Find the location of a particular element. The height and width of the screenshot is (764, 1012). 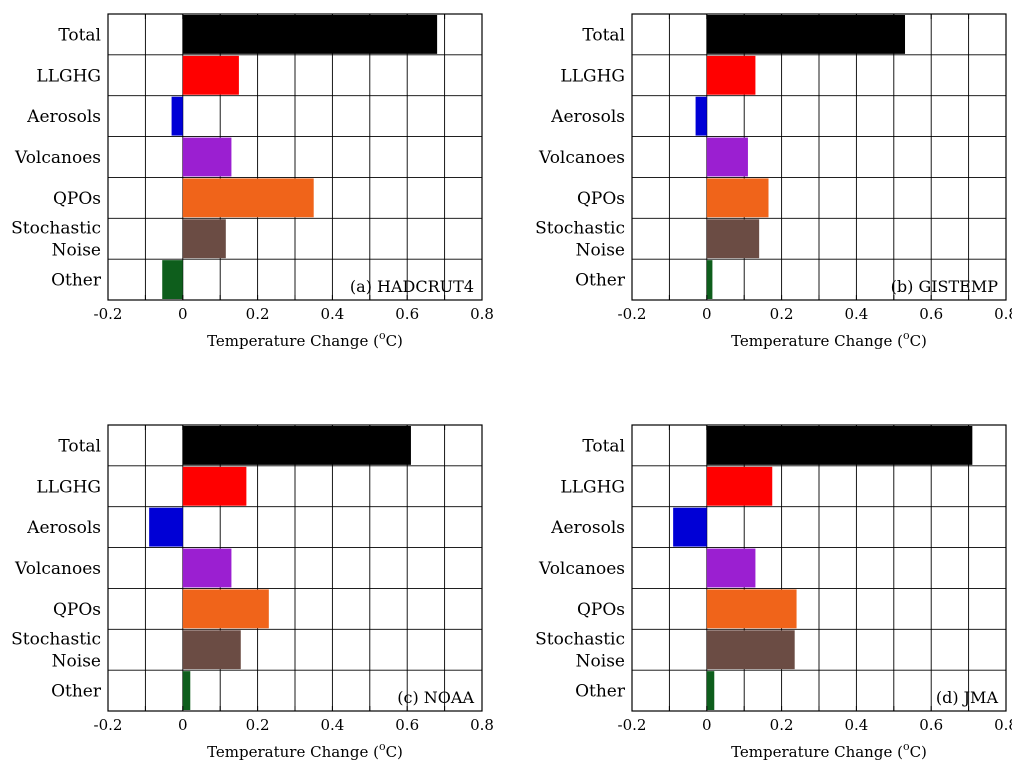

panel-annotation: (b) GISTEMP is located at coordinates (945, 286).